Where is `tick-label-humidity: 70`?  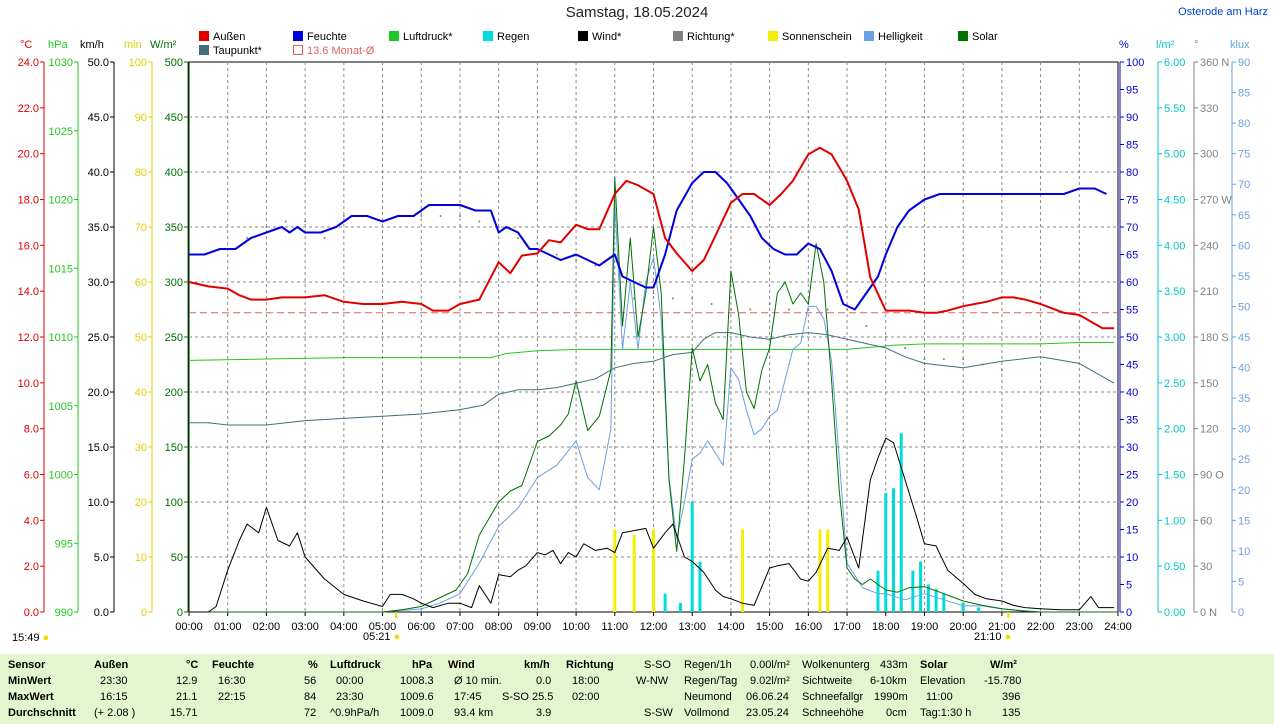 tick-label-humidity: 70 is located at coordinates (1132, 228).